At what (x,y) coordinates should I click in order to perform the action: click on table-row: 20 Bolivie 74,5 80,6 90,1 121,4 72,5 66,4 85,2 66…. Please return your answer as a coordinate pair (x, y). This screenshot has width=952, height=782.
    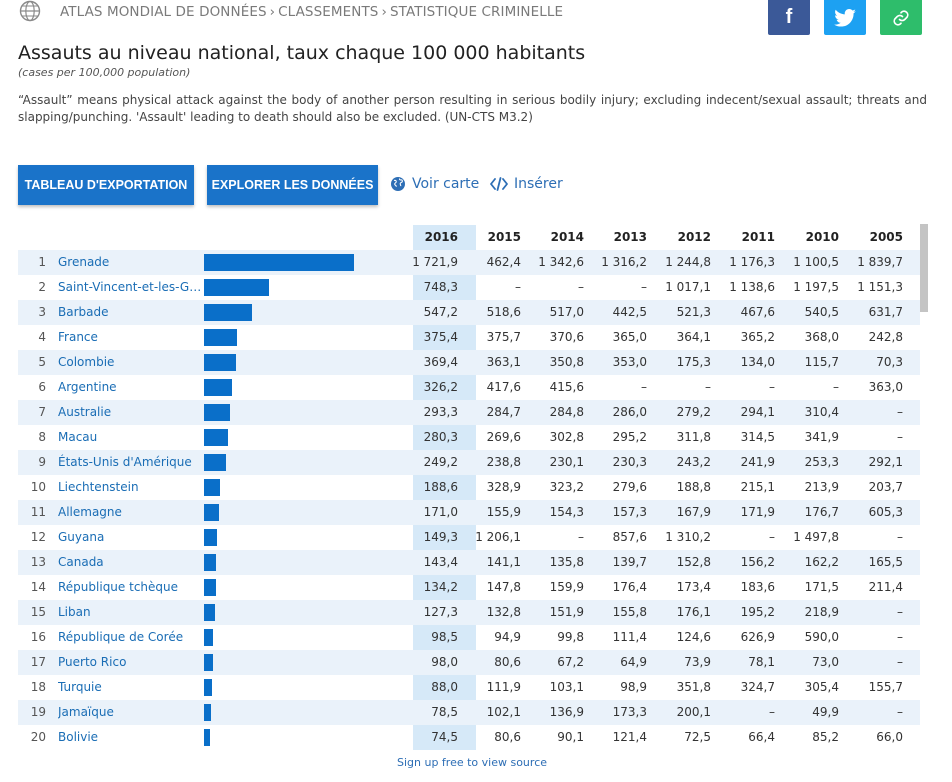
    Looking at the image, I should click on (469, 737).